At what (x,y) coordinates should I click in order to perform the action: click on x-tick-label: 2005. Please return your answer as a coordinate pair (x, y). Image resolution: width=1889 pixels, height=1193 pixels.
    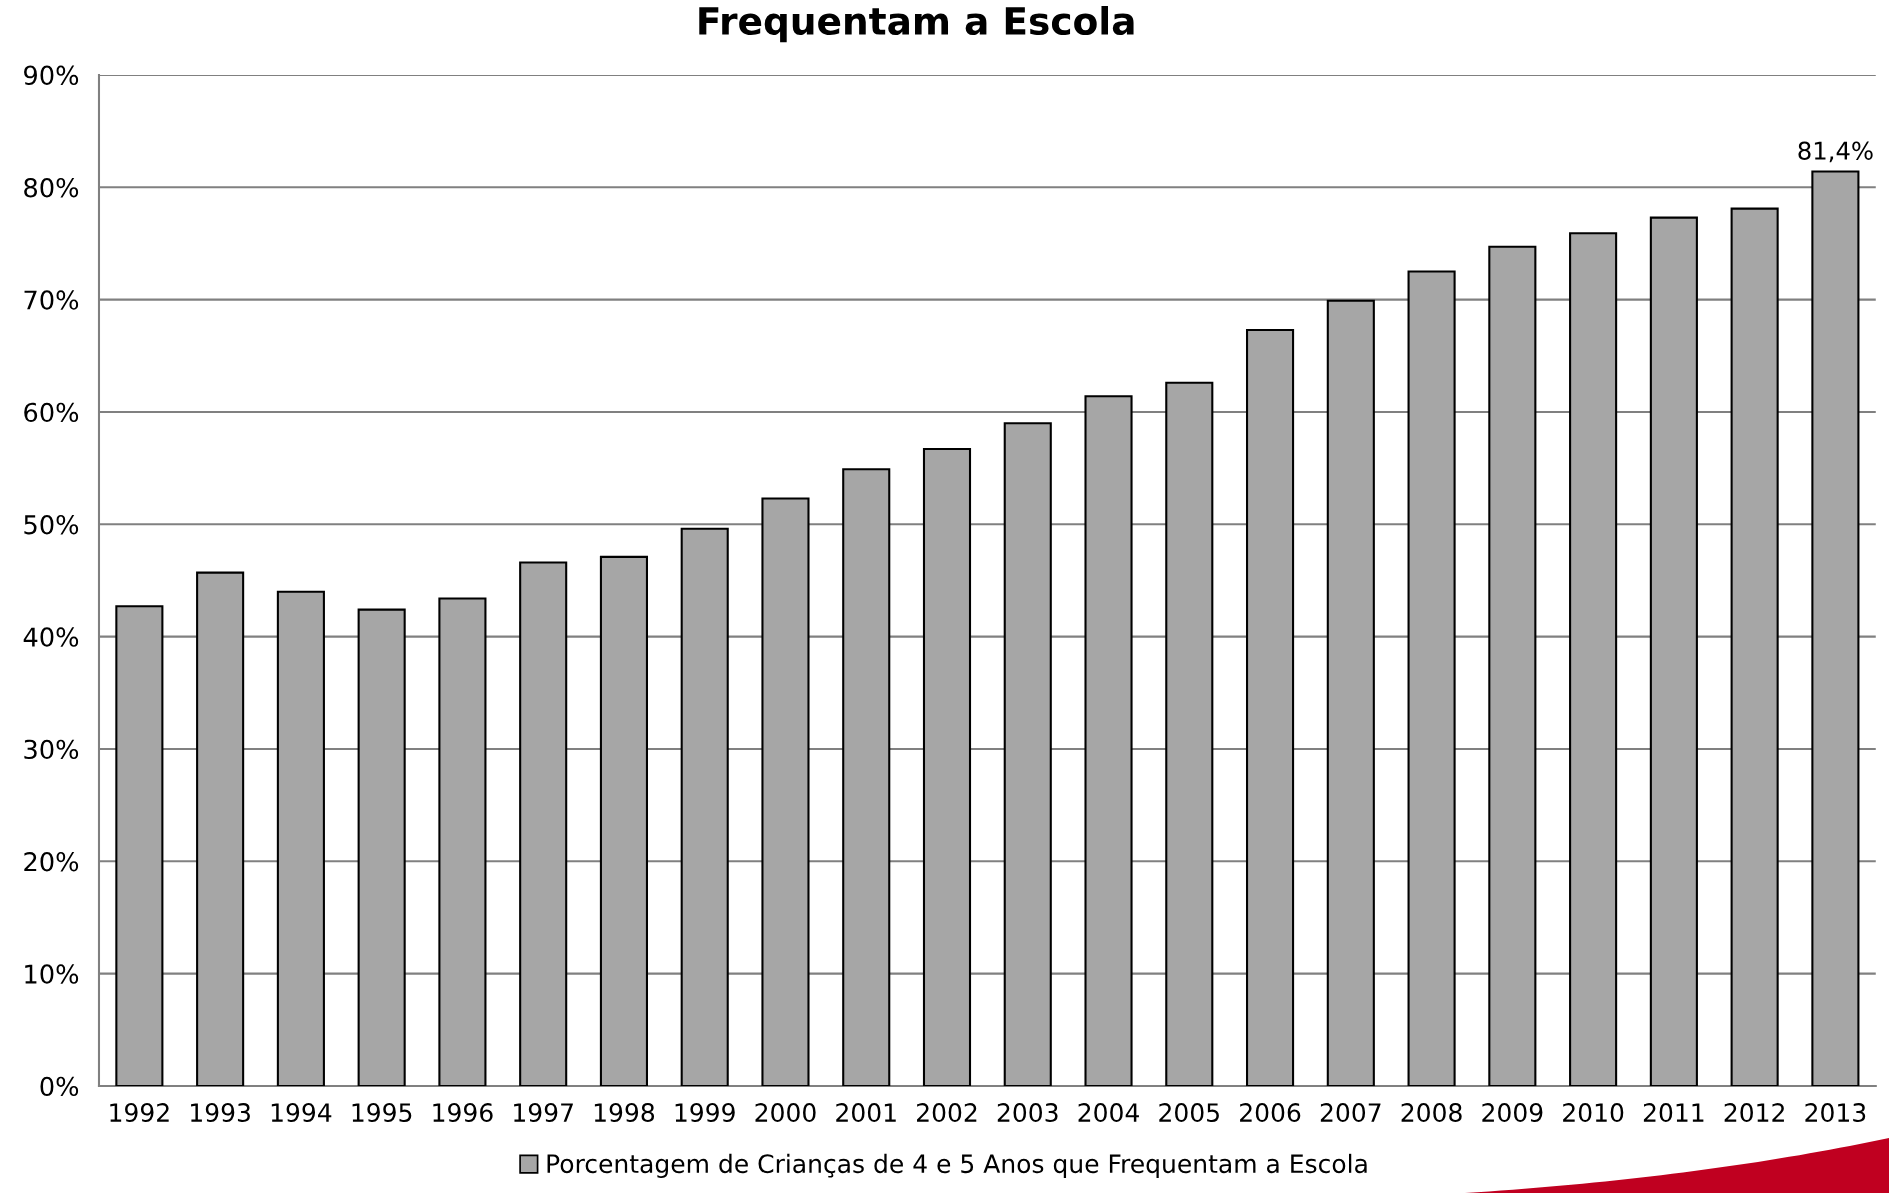
    Looking at the image, I should click on (1189, 1113).